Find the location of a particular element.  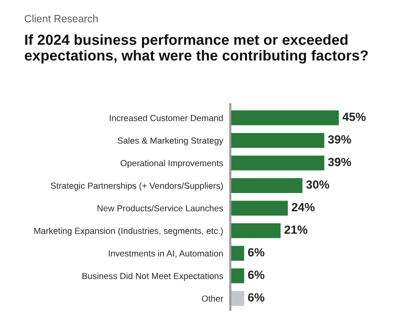

y-tick-label: Increased Customer Demand is located at coordinates (166, 118).